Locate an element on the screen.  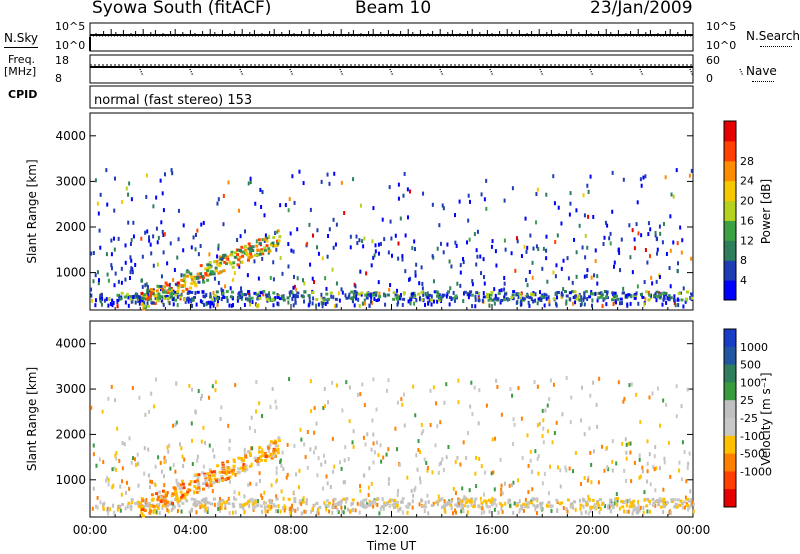
noise-tick-left-top: 10^5 is located at coordinates (70, 26).